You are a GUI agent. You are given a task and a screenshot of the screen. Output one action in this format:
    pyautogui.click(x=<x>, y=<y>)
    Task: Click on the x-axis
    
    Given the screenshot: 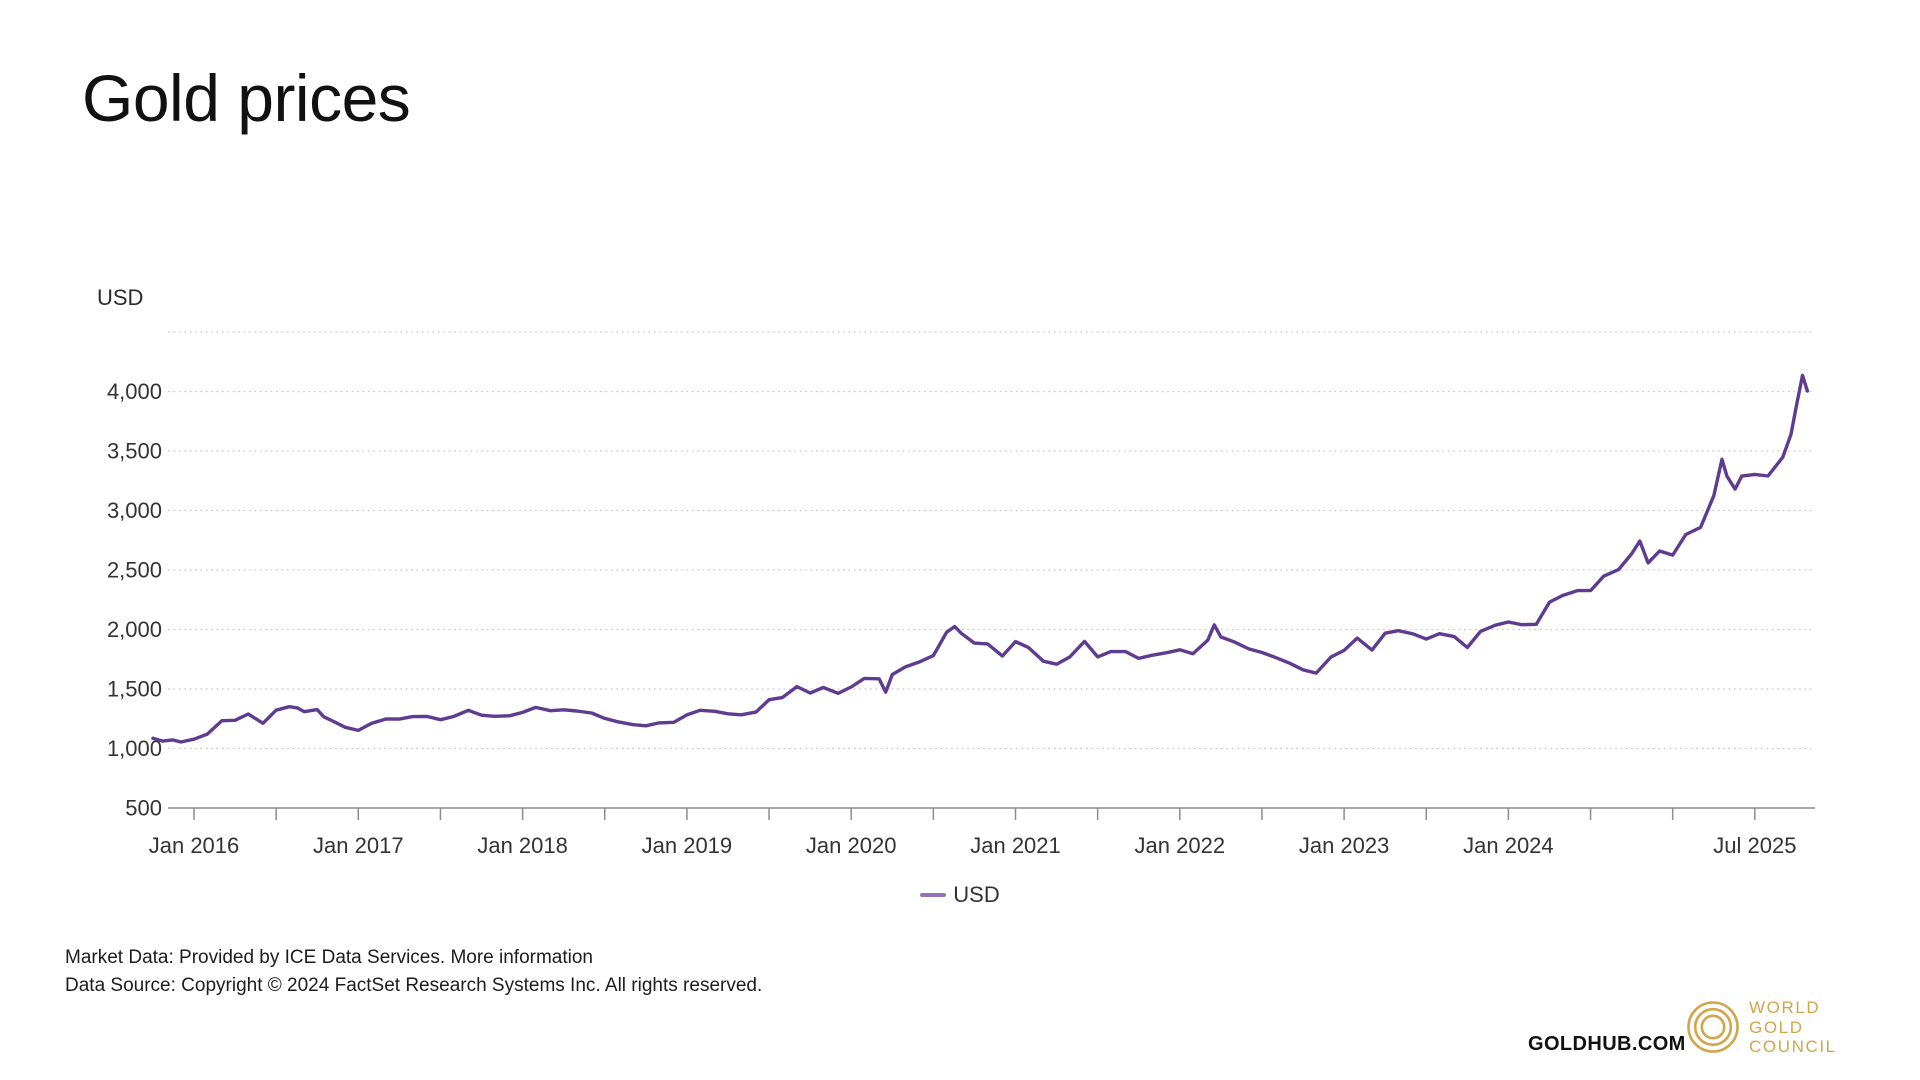 What is the action you would take?
    pyautogui.click(x=991, y=813)
    